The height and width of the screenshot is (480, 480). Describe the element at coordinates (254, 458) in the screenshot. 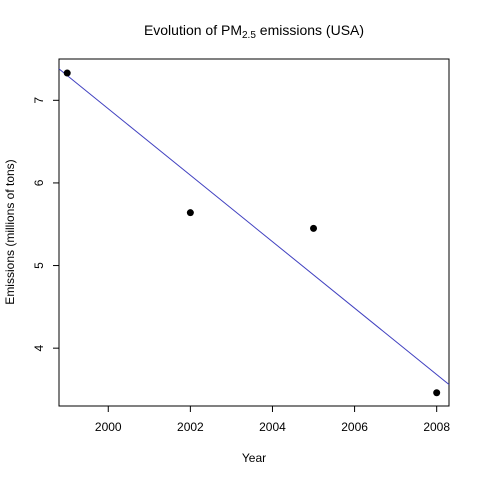

I see `x-axis-label: Year` at that location.